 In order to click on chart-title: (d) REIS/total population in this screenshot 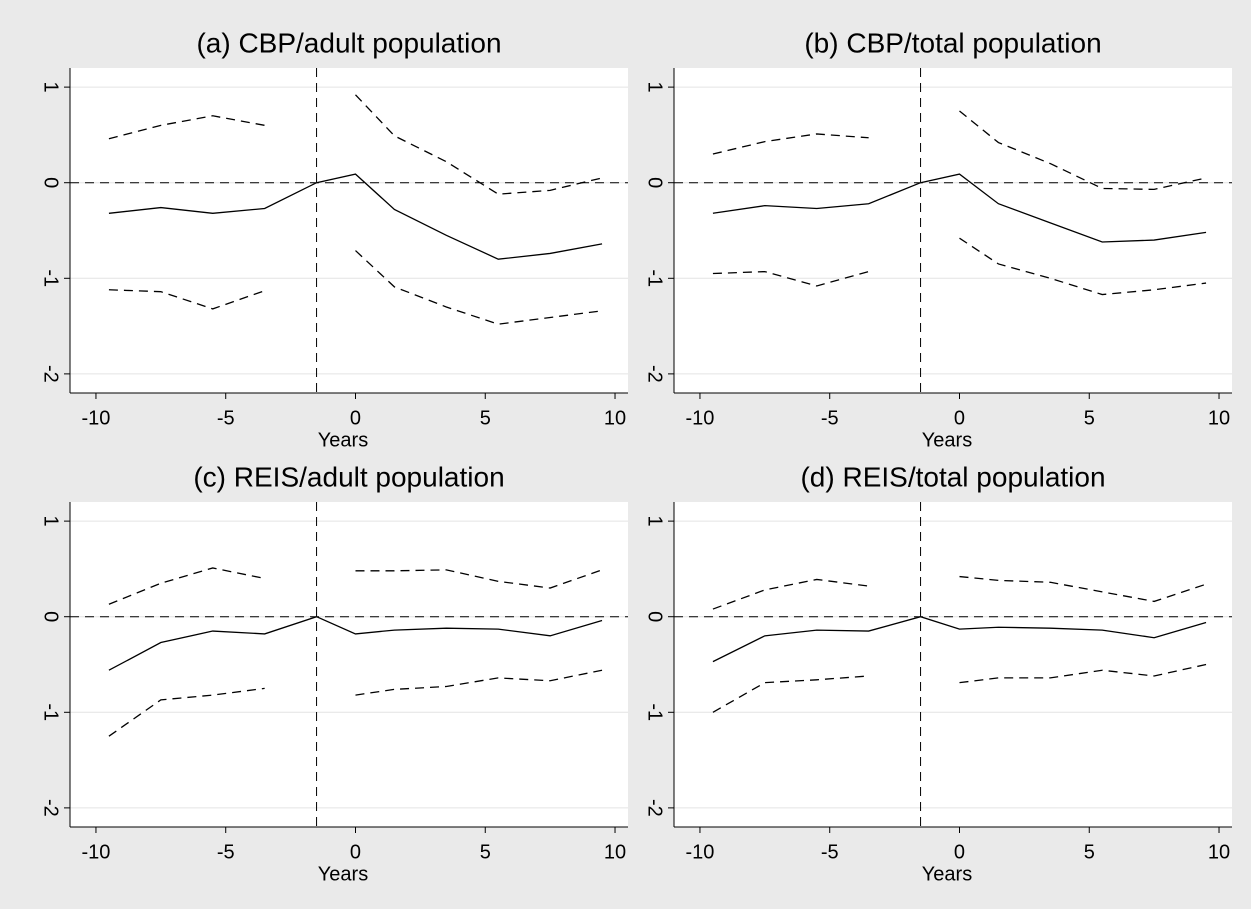, I will do `click(952, 476)`.